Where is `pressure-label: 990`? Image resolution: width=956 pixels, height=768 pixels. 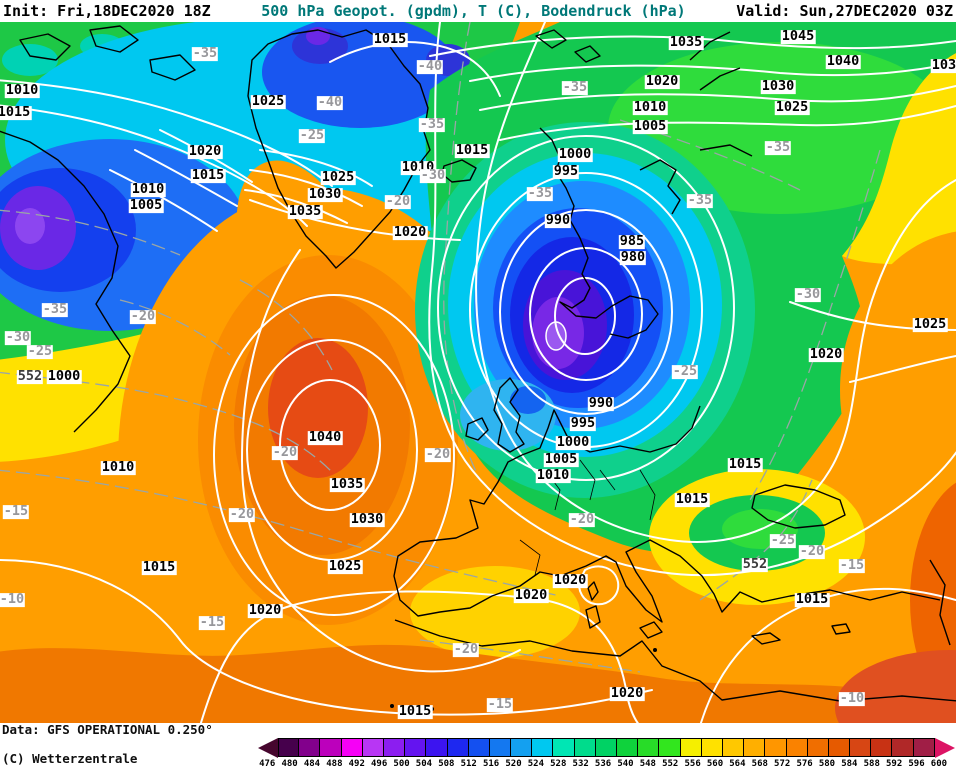 pressure-label: 990 is located at coordinates (558, 220).